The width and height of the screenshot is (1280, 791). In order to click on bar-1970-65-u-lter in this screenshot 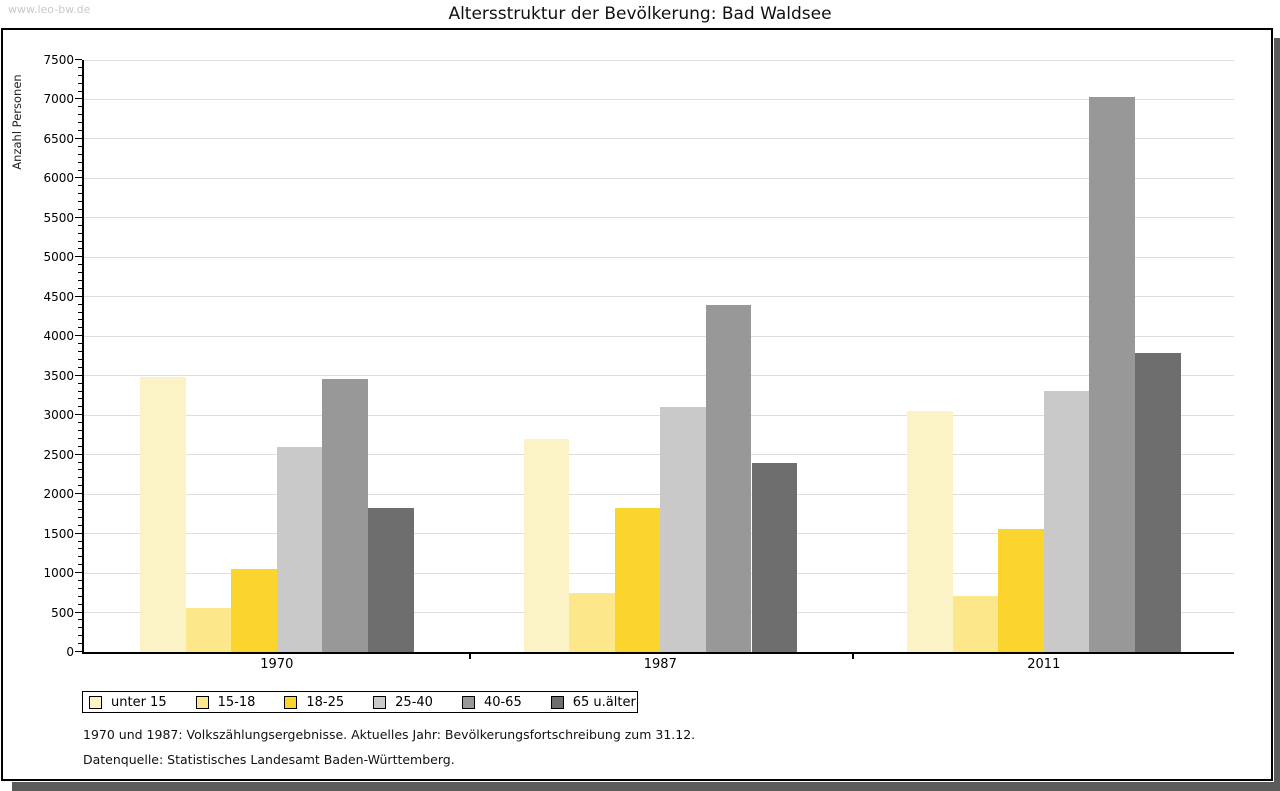, I will do `click(391, 579)`.